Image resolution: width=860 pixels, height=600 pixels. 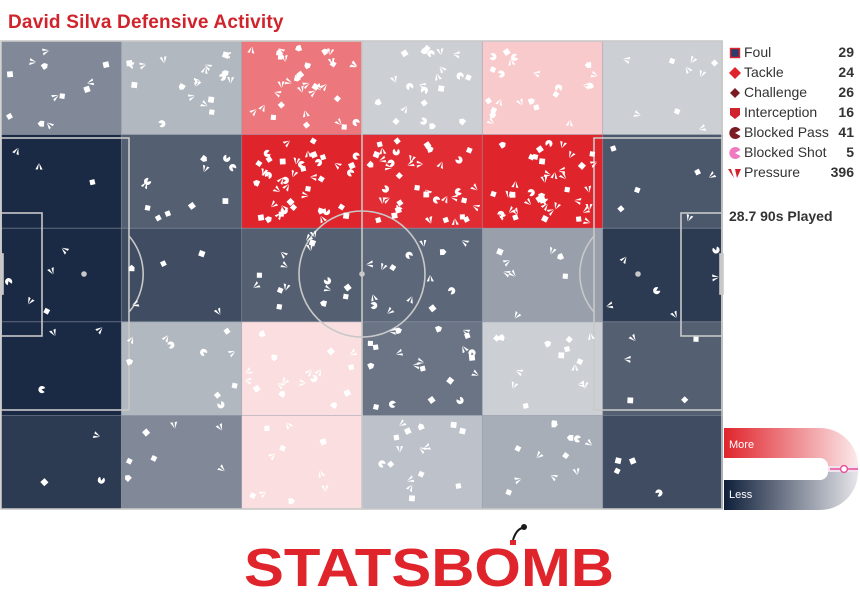 What do you see at coordinates (735, 93) in the screenshot?
I see `diamond-dark-icon` at bounding box center [735, 93].